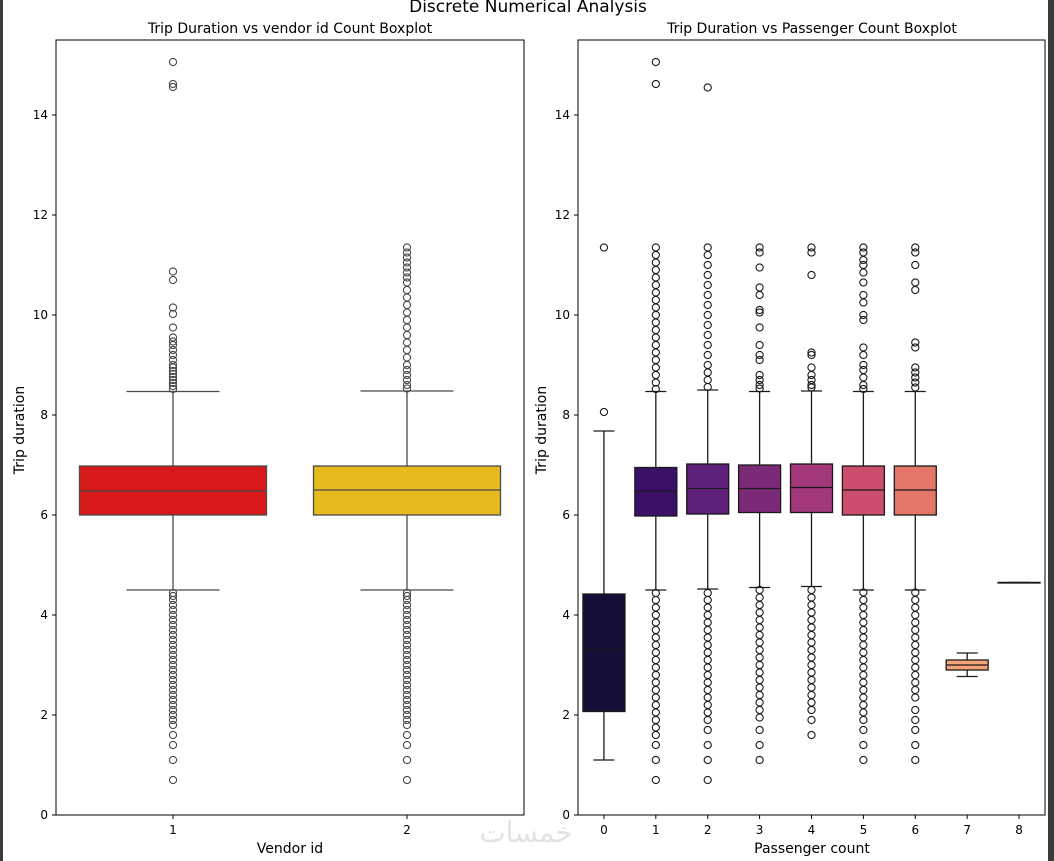  Describe the element at coordinates (44, 415) in the screenshot. I see `vendor-y-tick-label: 8` at that location.